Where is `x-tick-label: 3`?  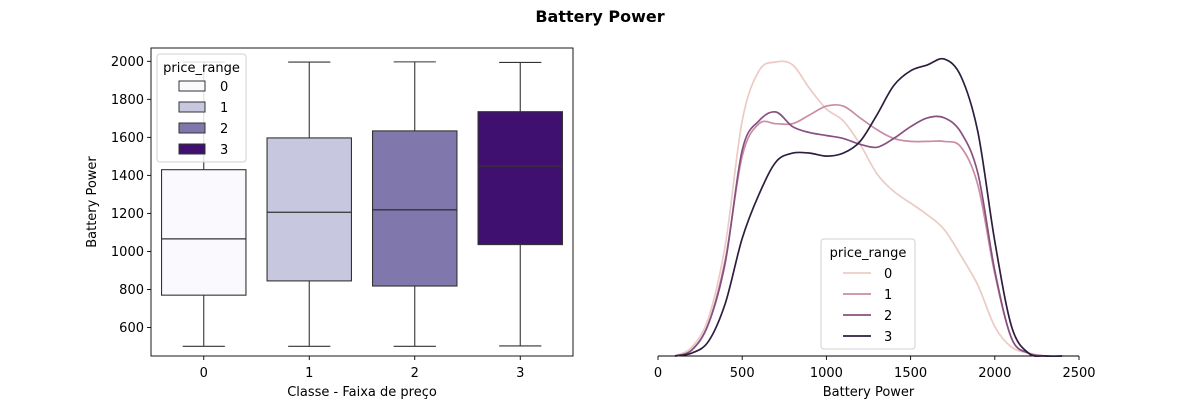 x-tick-label: 3 is located at coordinates (520, 373).